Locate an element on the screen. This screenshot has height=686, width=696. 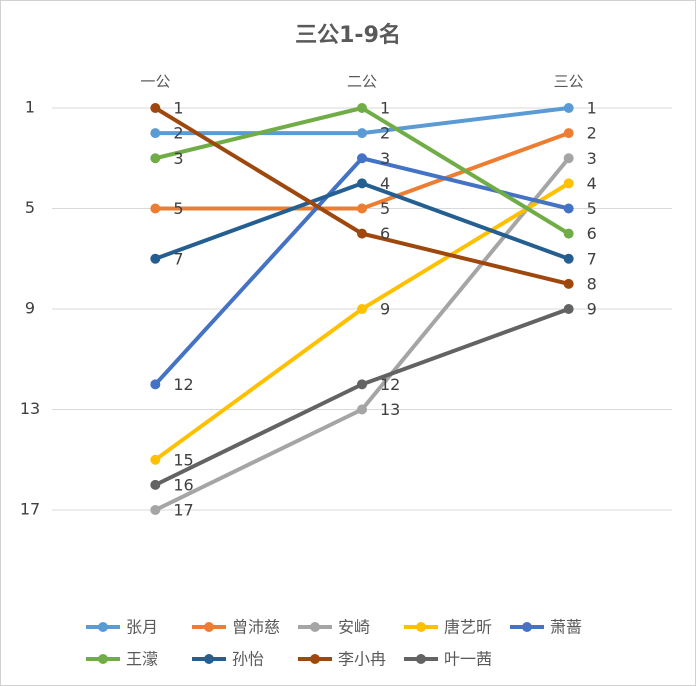
legend-label: 唐艺昕 is located at coordinates (468, 627).